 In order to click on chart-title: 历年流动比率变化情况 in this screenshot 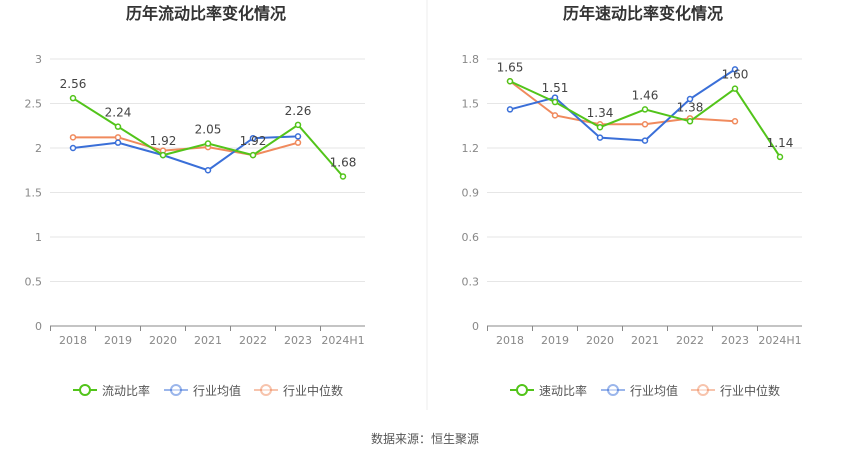, I will do `click(206, 13)`.